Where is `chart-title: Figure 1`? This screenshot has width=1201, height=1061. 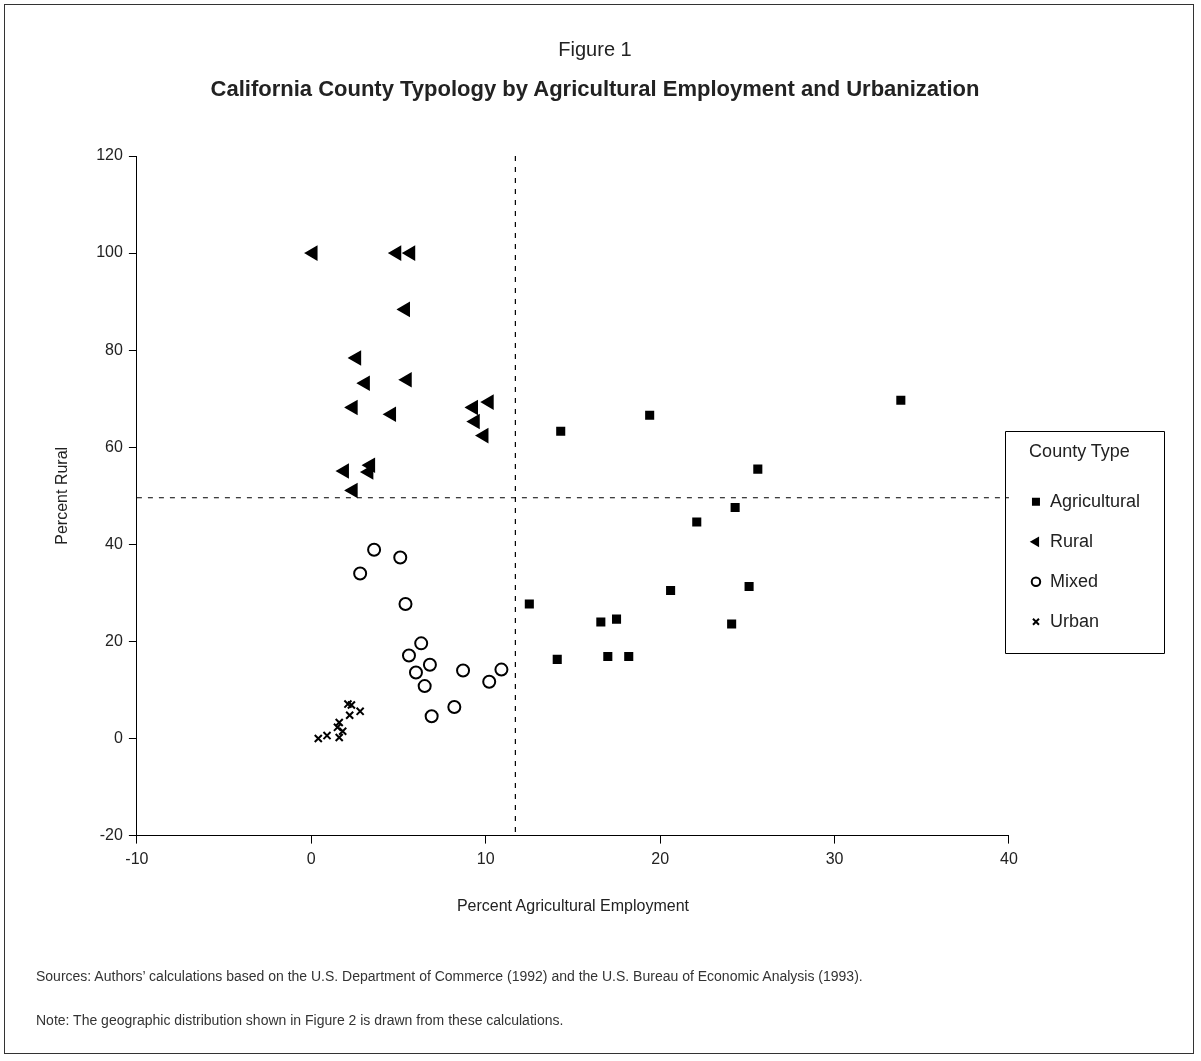 chart-title: Figure 1 is located at coordinates (595, 49).